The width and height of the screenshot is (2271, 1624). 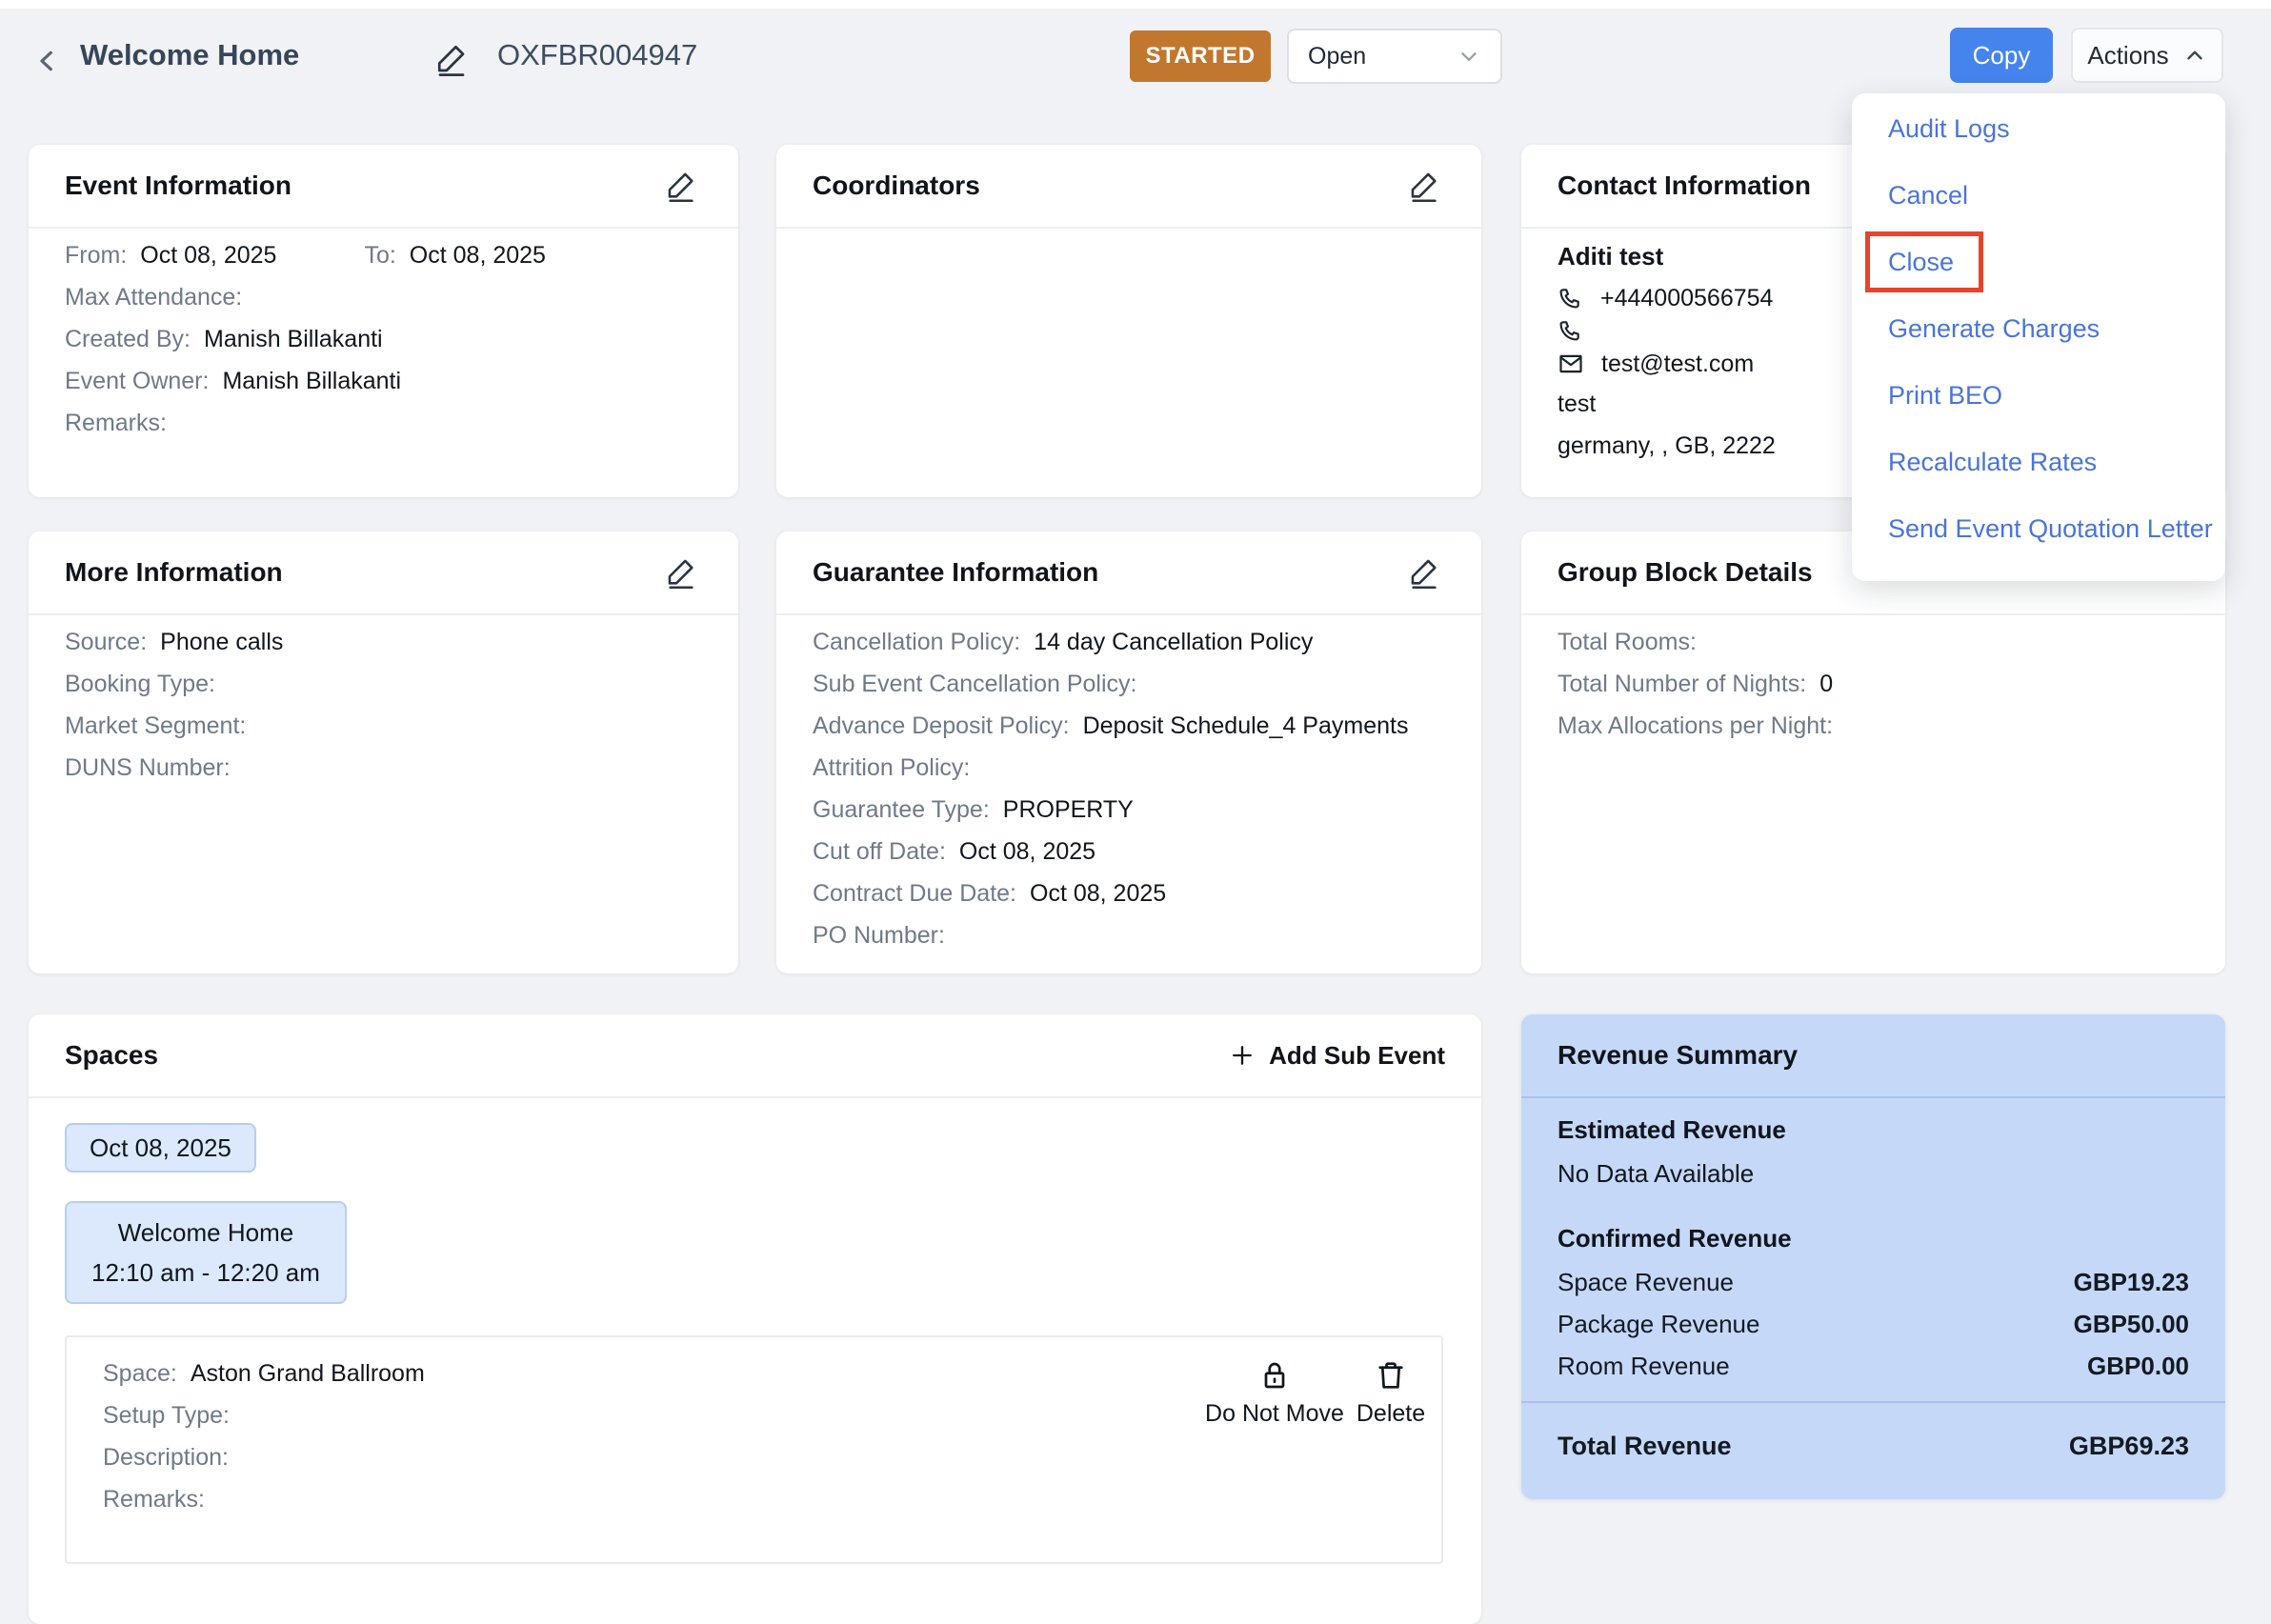 What do you see at coordinates (1129, 767) in the screenshot?
I see `field-row: Attrition Policy:` at bounding box center [1129, 767].